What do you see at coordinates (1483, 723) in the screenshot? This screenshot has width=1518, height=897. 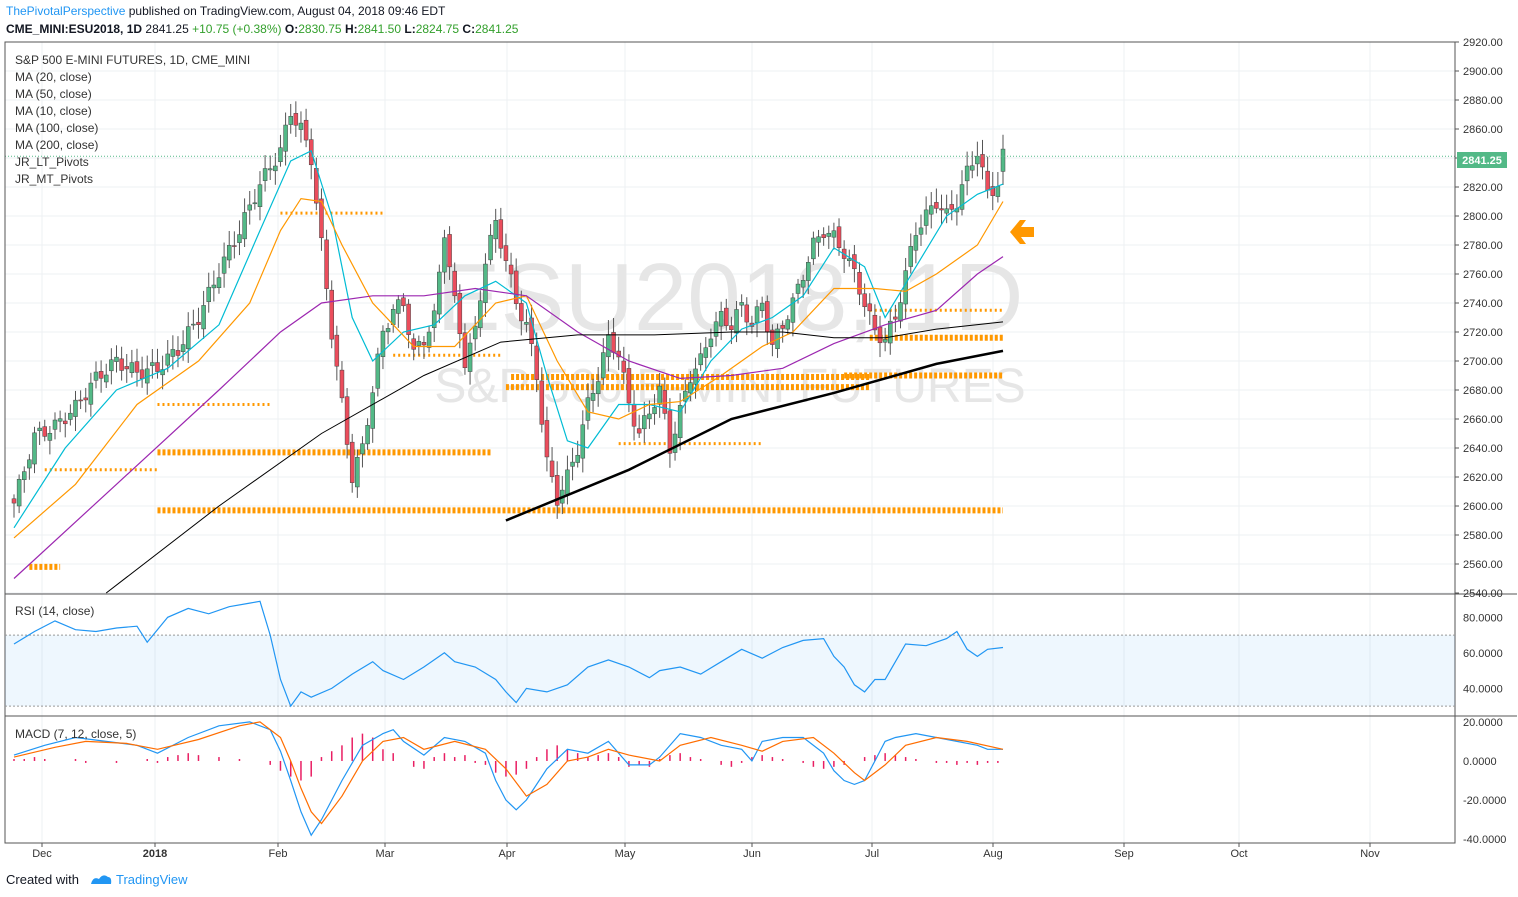 I see `macd-tick-label: 20.0000` at bounding box center [1483, 723].